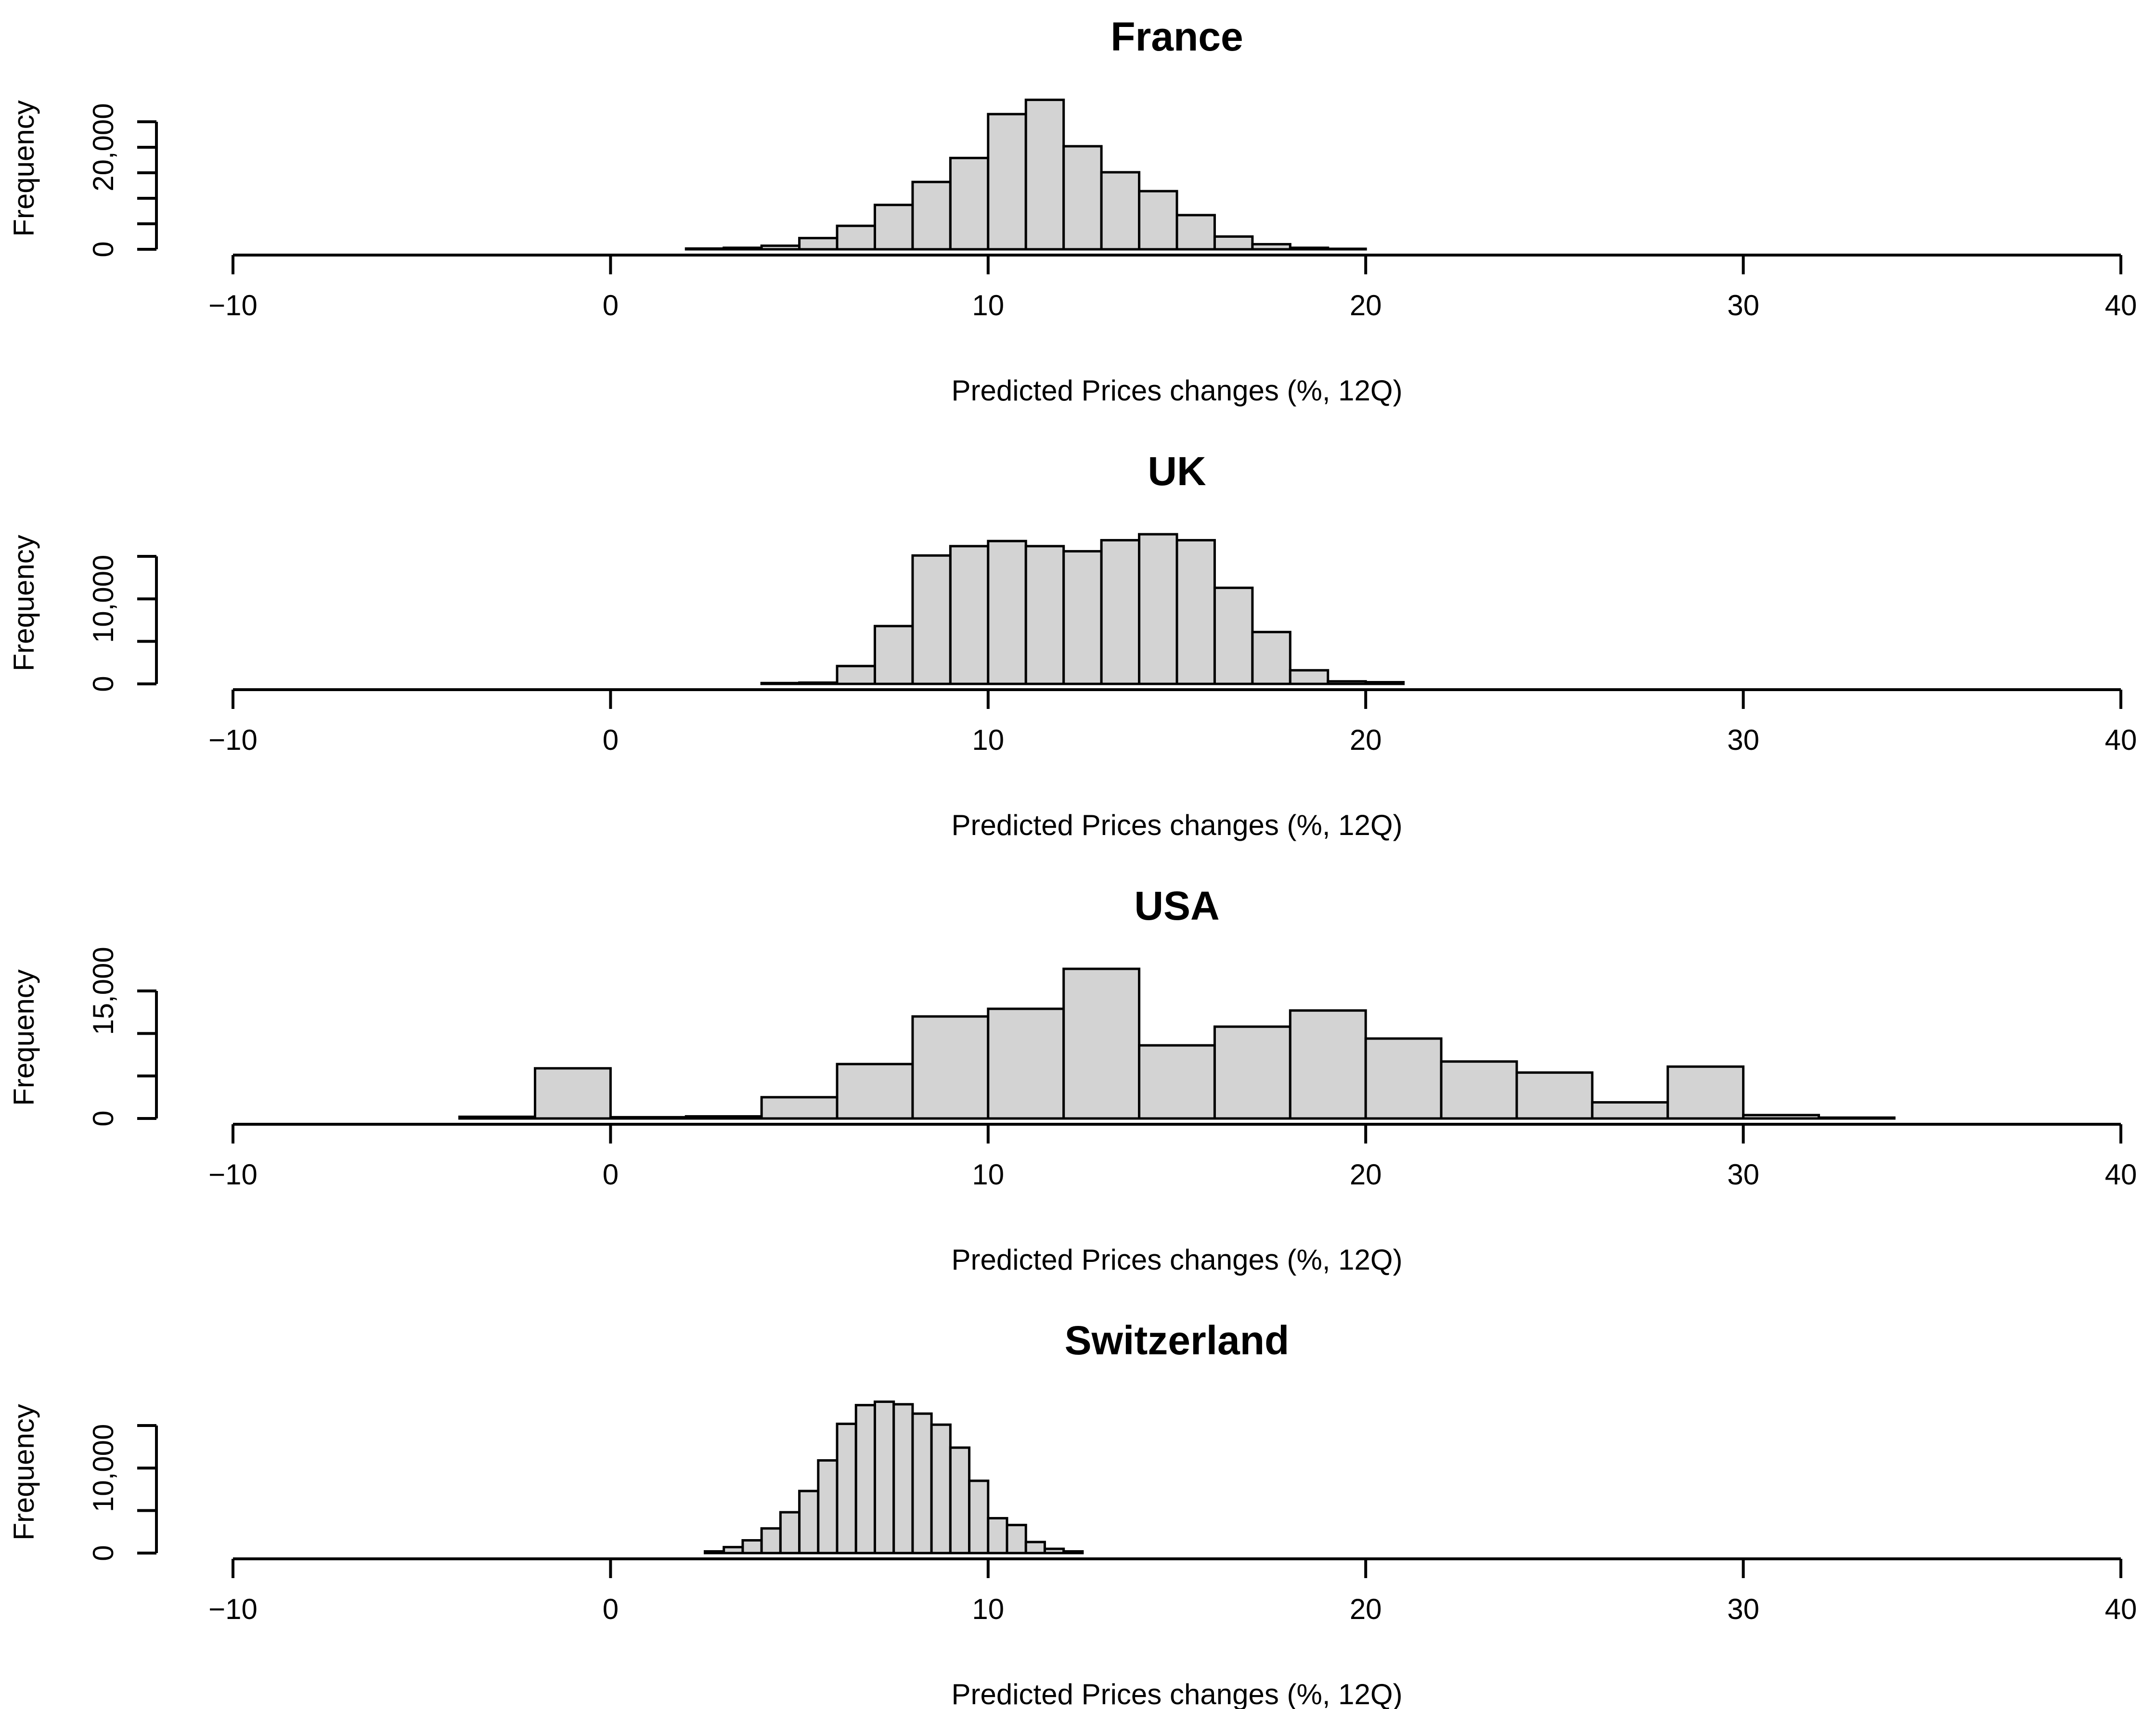 The image size is (2156, 1709). I want to click on y-axis: 0 20,000, so click(122, 180).